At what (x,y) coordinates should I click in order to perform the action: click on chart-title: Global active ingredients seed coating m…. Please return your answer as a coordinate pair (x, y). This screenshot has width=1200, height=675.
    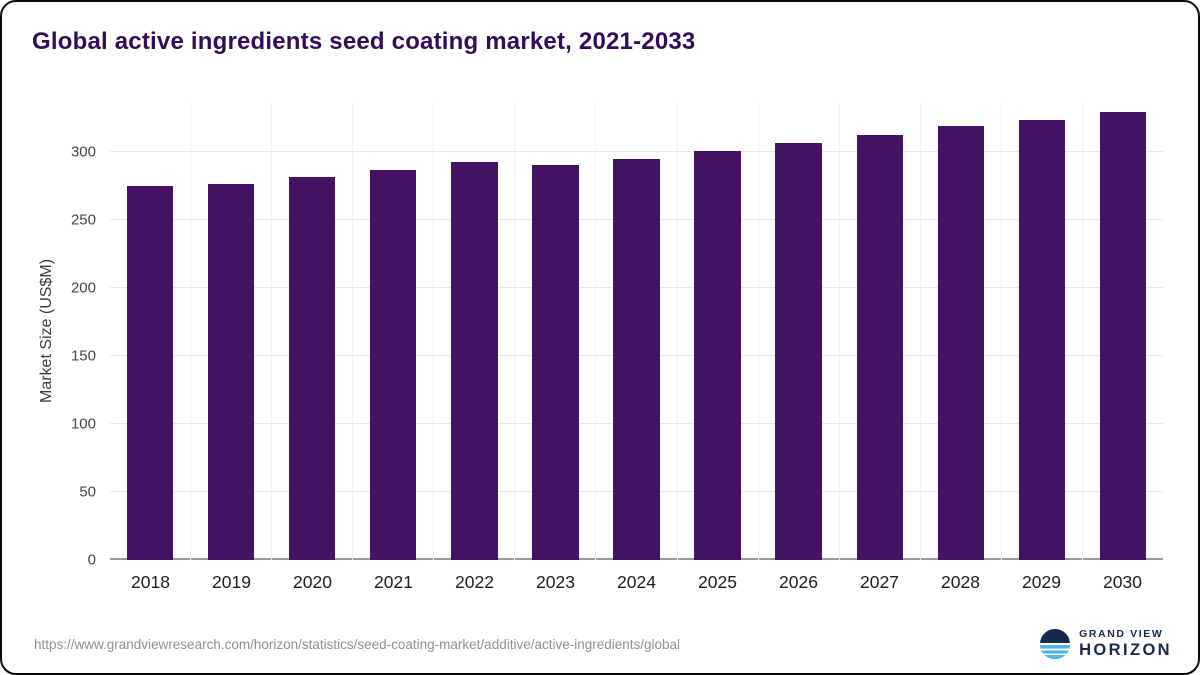
    Looking at the image, I should click on (364, 41).